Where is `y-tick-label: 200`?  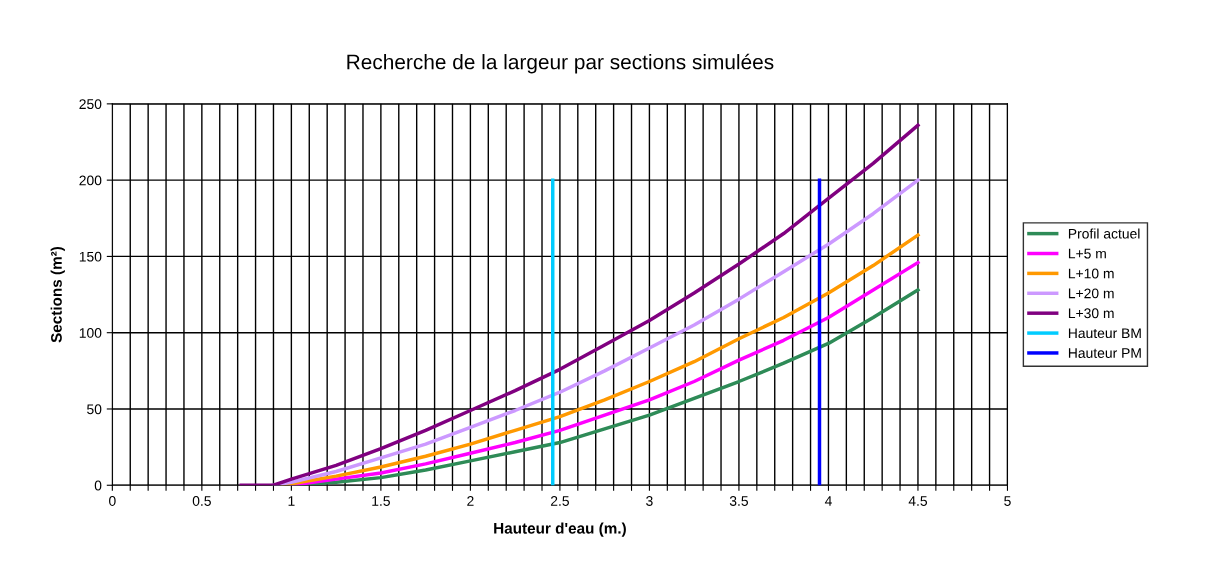
y-tick-label: 200 is located at coordinates (90, 180).